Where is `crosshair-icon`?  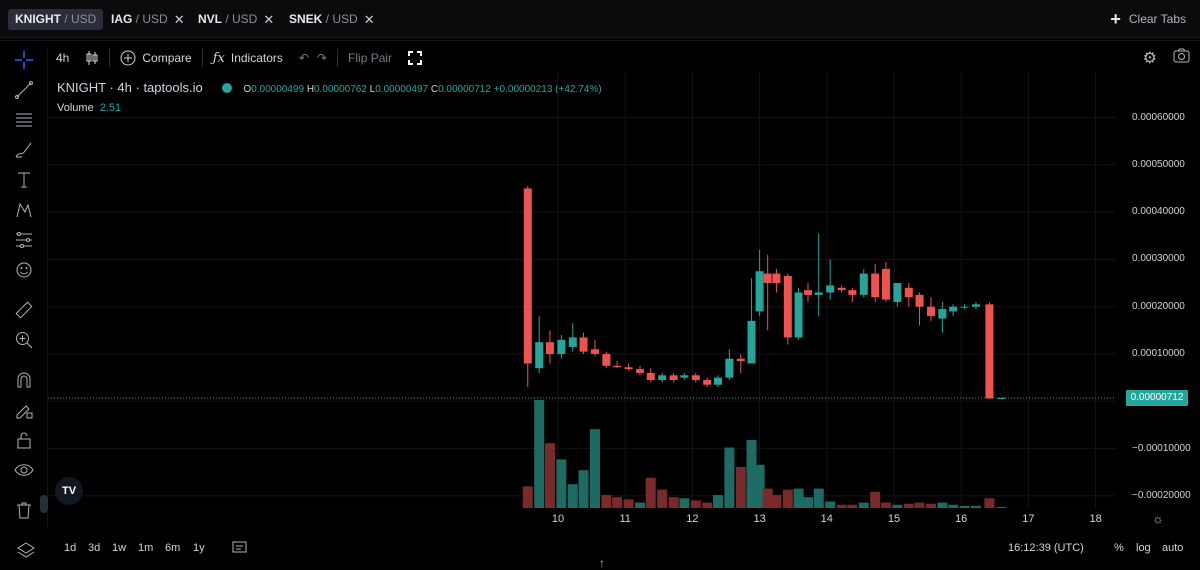
crosshair-icon is located at coordinates (24, 62).